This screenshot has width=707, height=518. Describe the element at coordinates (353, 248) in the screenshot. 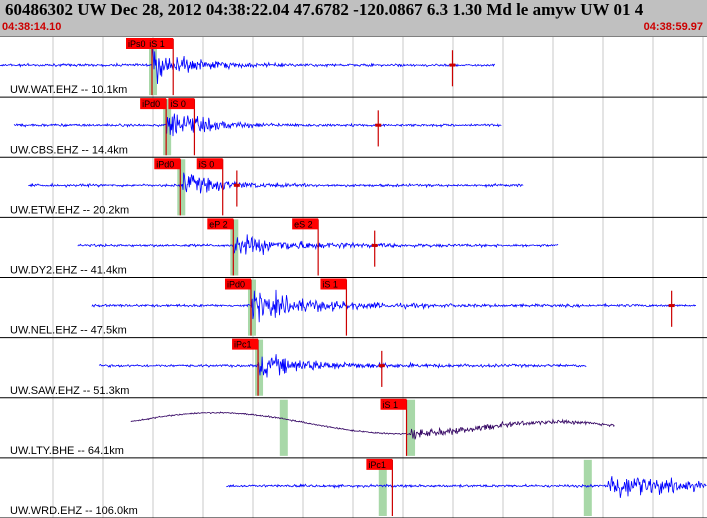

I see `trace-panel: eP 2 eS 2 UW.DY2.EHZ -- 41.4km` at that location.